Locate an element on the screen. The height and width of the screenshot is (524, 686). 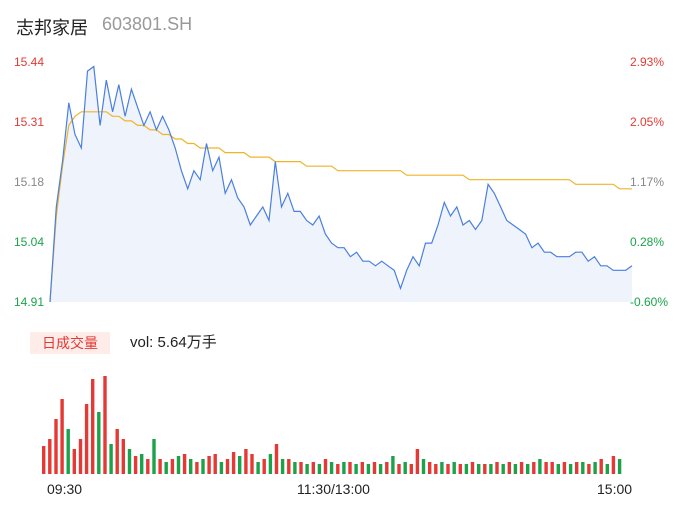
y-tick-right: 0.28% is located at coordinates (647, 242).